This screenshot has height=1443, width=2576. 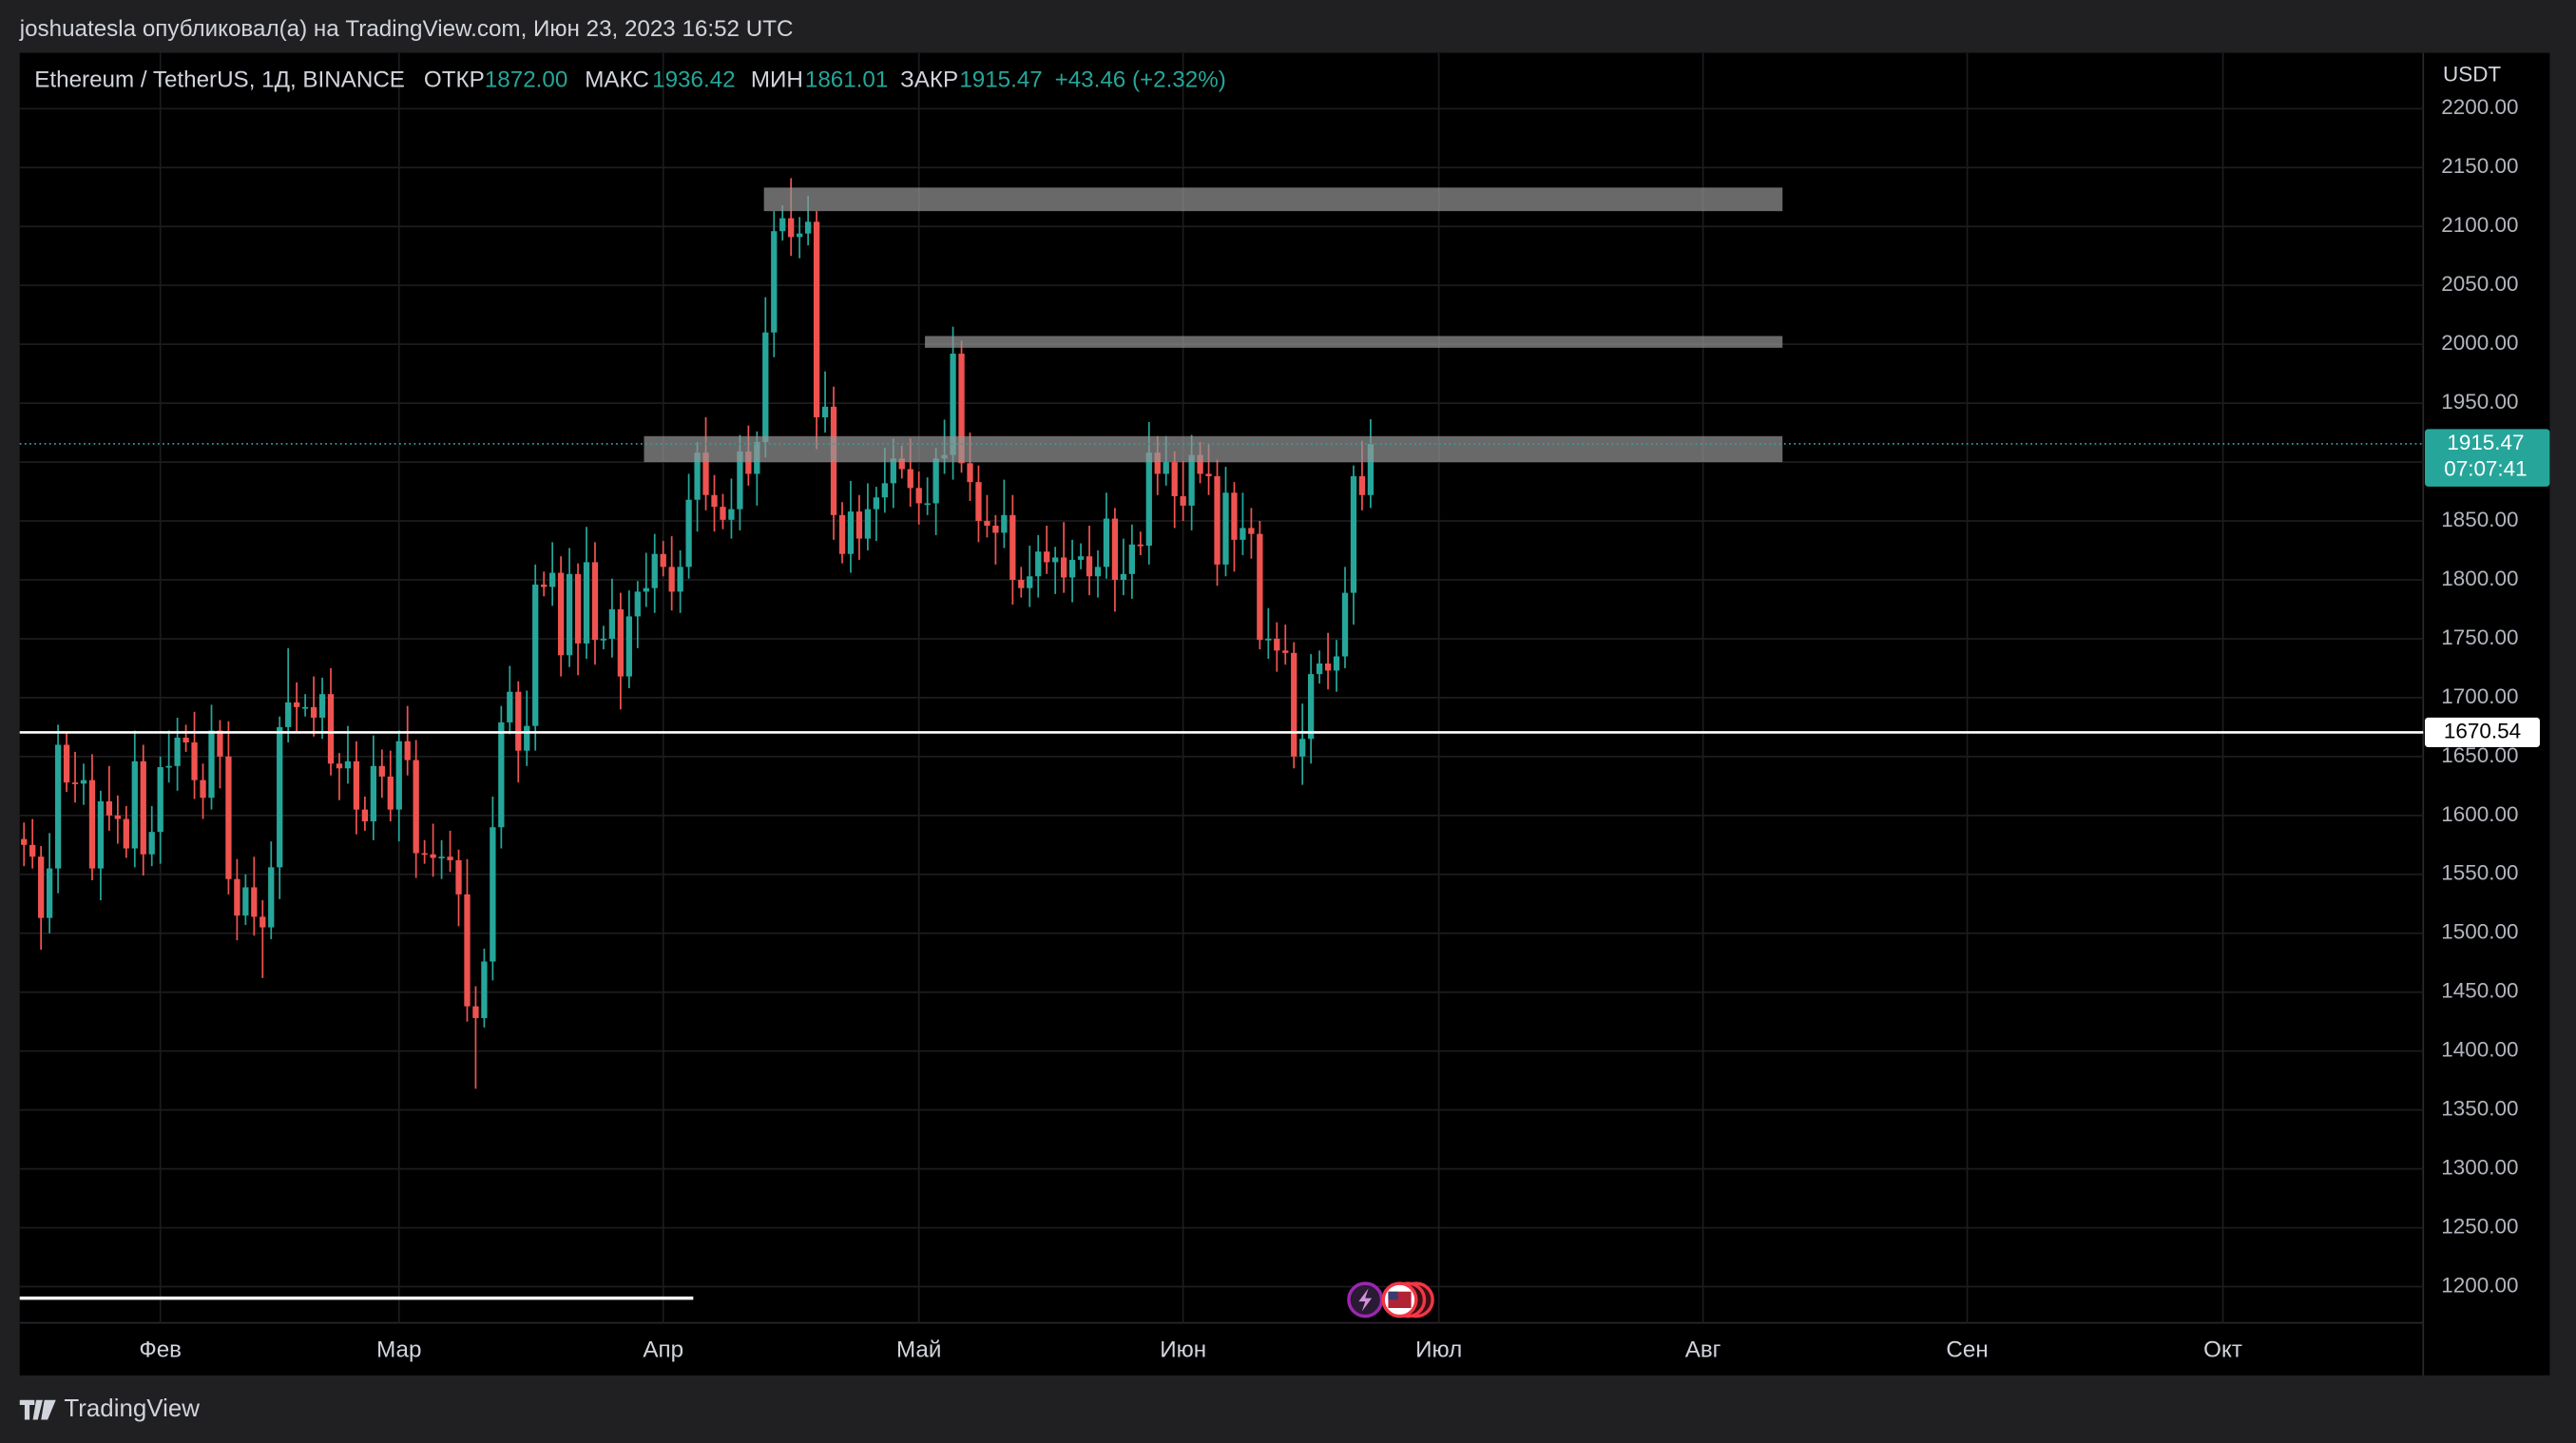 What do you see at coordinates (1273, 199) in the screenshot?
I see `price-zone` at bounding box center [1273, 199].